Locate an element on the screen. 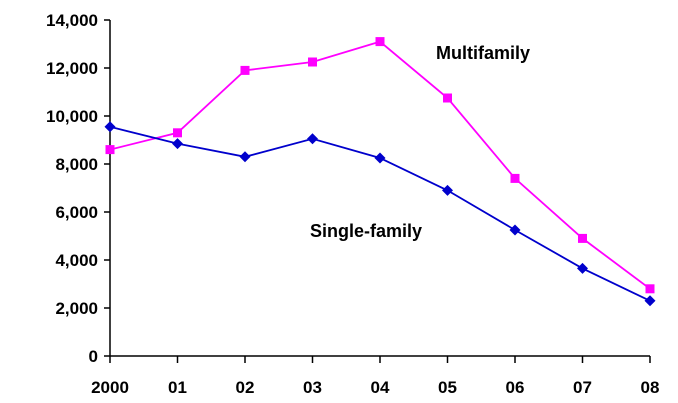 This screenshot has width=678, height=403. series-label-single-family: Single-family is located at coordinates (366, 231).